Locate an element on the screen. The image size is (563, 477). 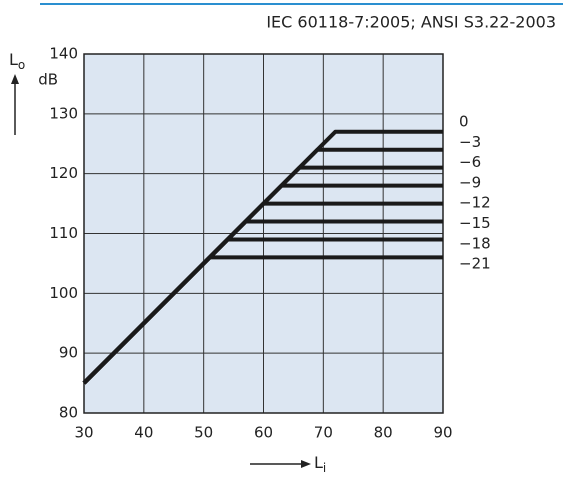
y-tick-label: 120 is located at coordinates (63, 173).